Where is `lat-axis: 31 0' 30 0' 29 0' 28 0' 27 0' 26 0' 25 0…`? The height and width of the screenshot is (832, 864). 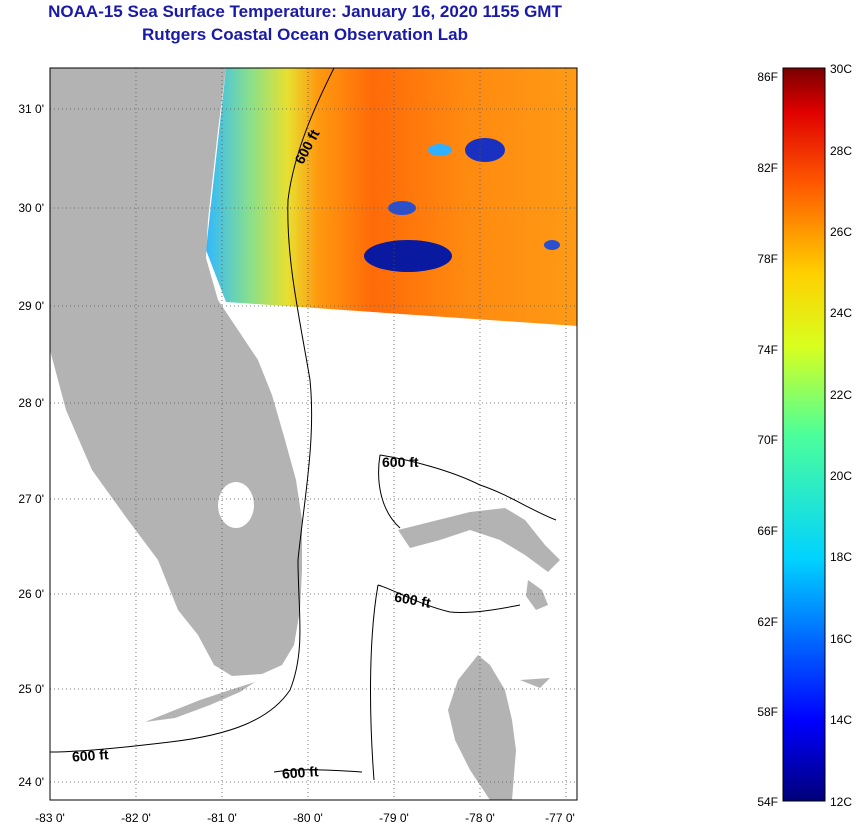 lat-axis: 31 0' 30 0' 29 0' 28 0' 27 0' 26 0' 25 0… is located at coordinates (31, 445).